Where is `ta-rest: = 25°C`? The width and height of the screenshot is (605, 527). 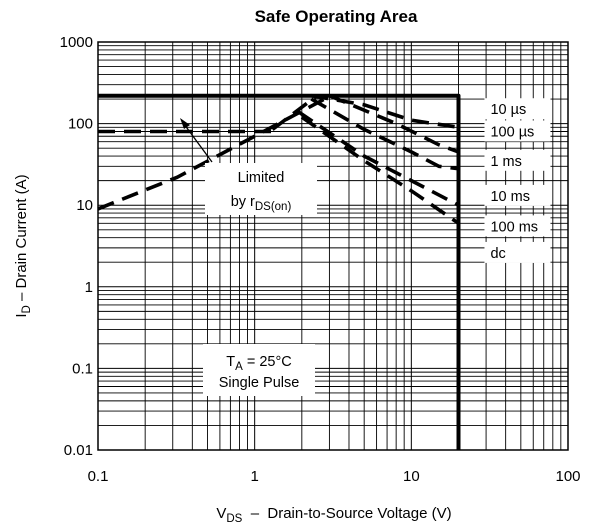 ta-rest: = 25°C is located at coordinates (267, 362).